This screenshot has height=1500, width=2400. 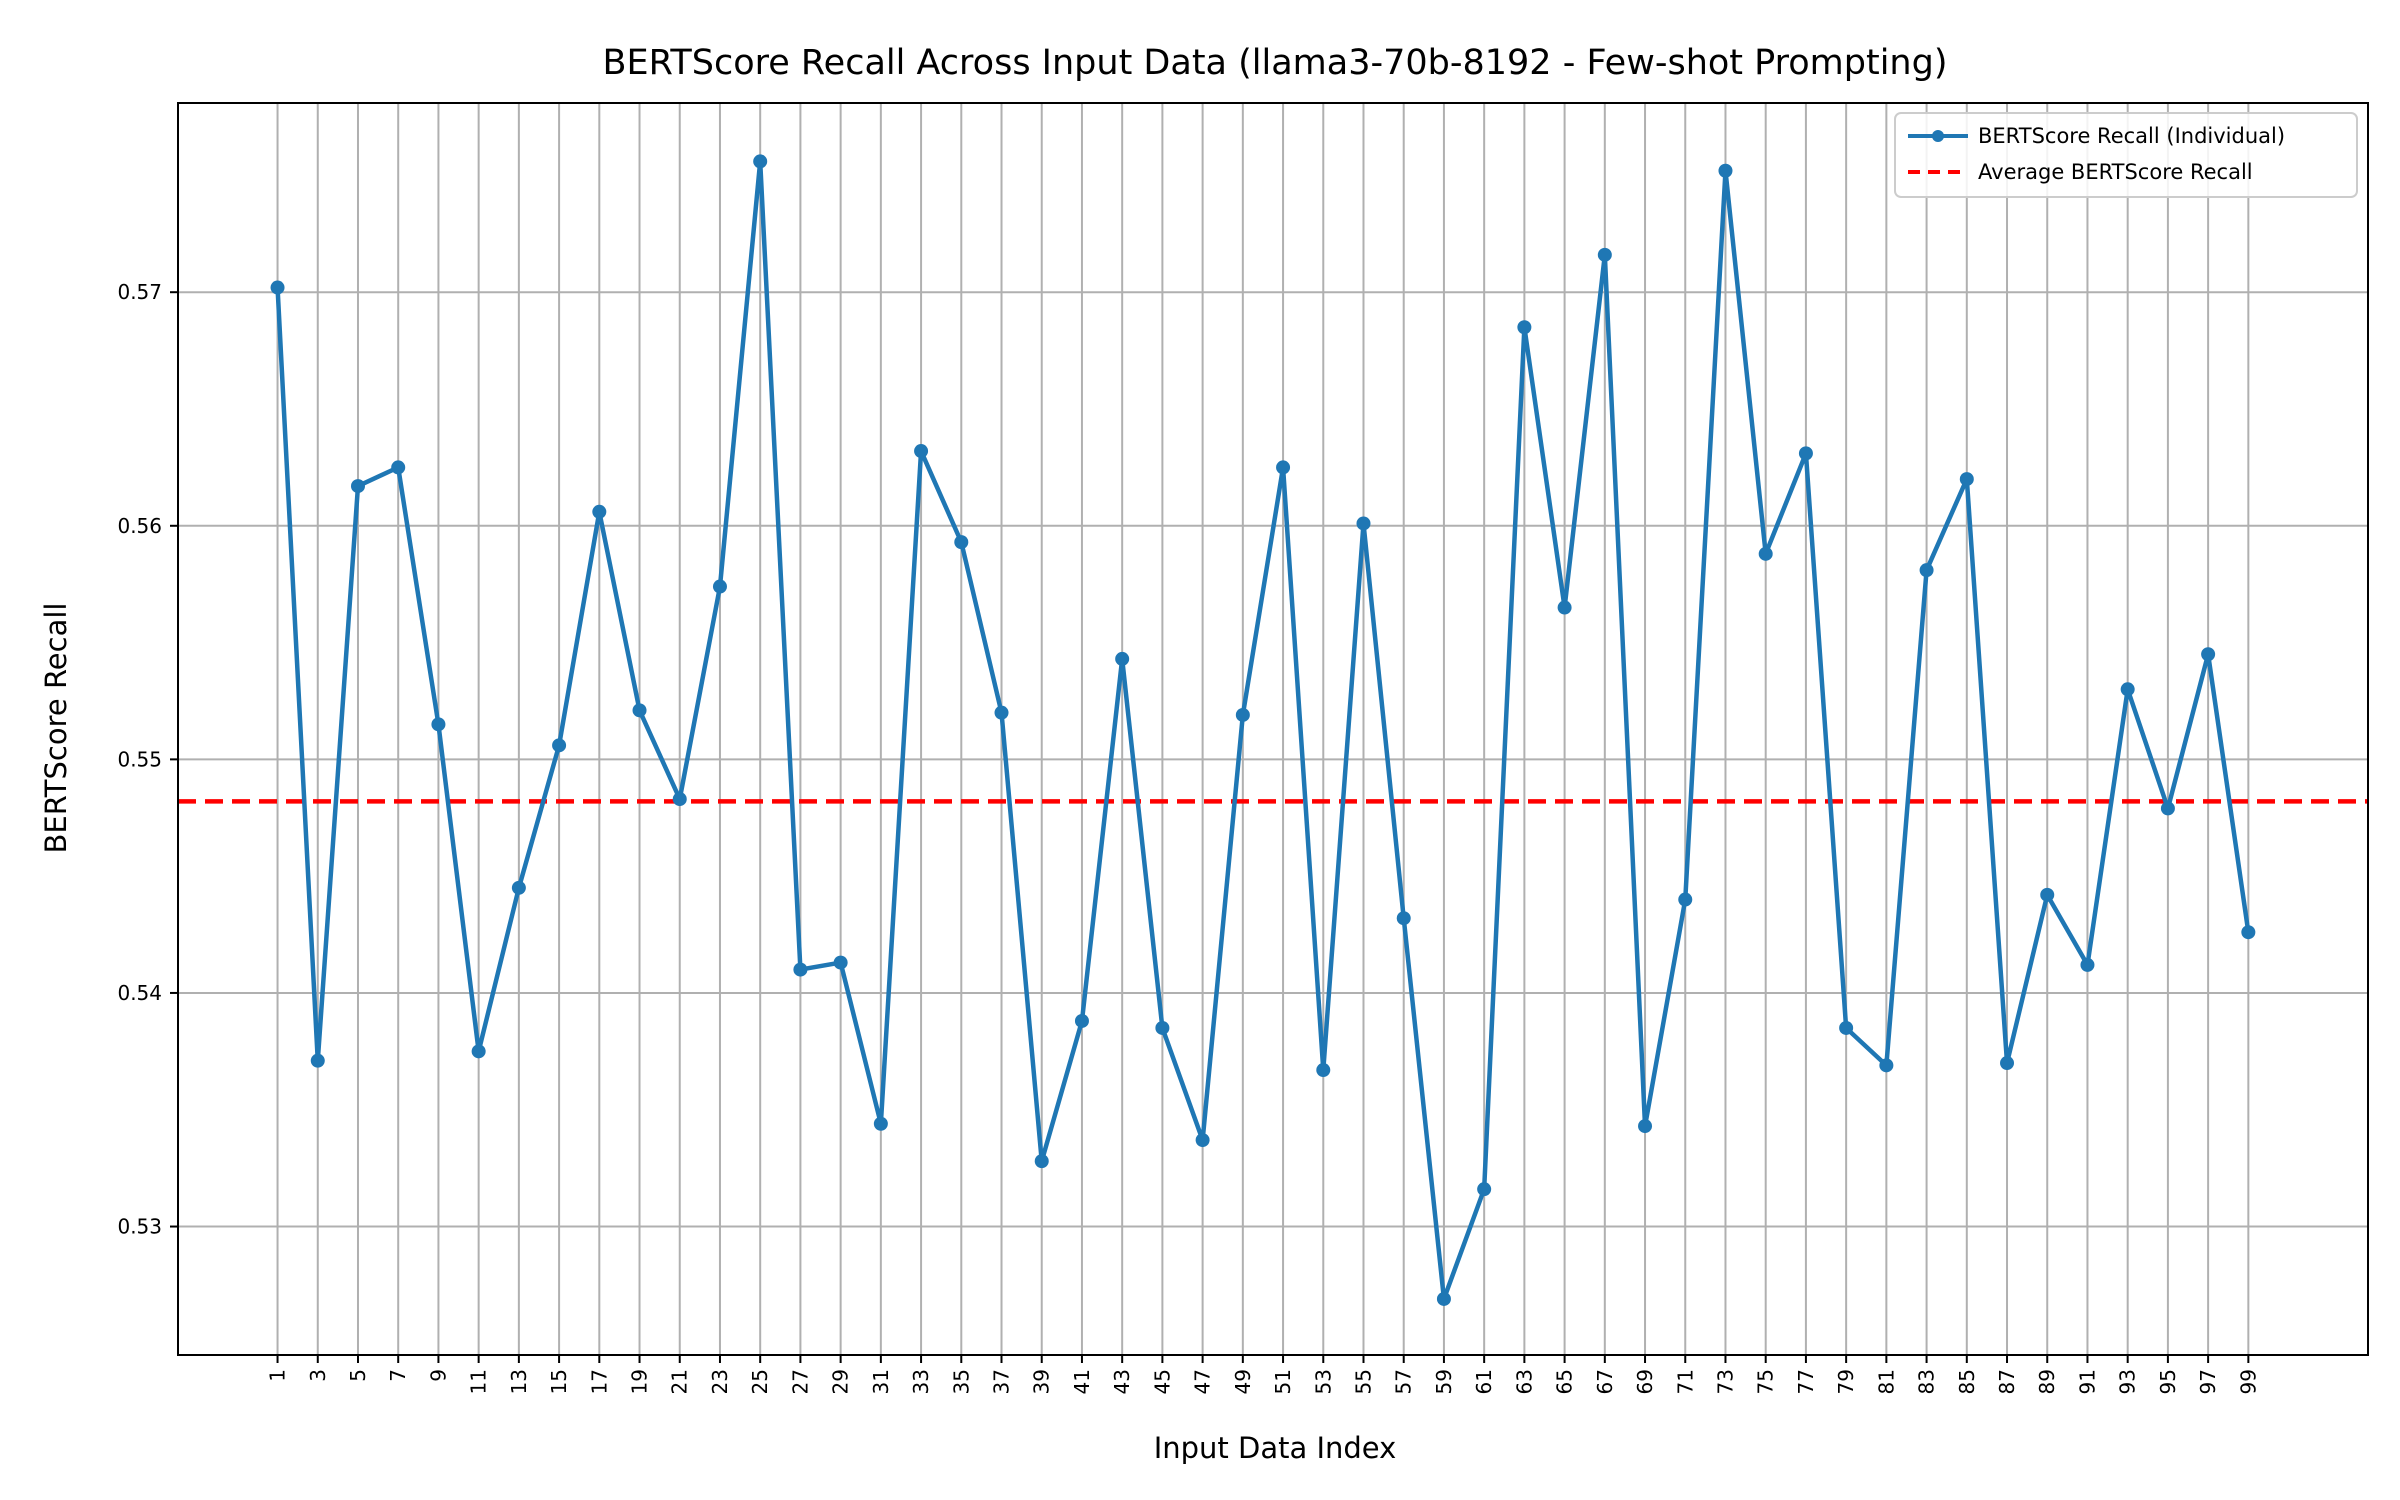 What do you see at coordinates (1002, 1381) in the screenshot?
I see `x-tick-label: 37` at bounding box center [1002, 1381].